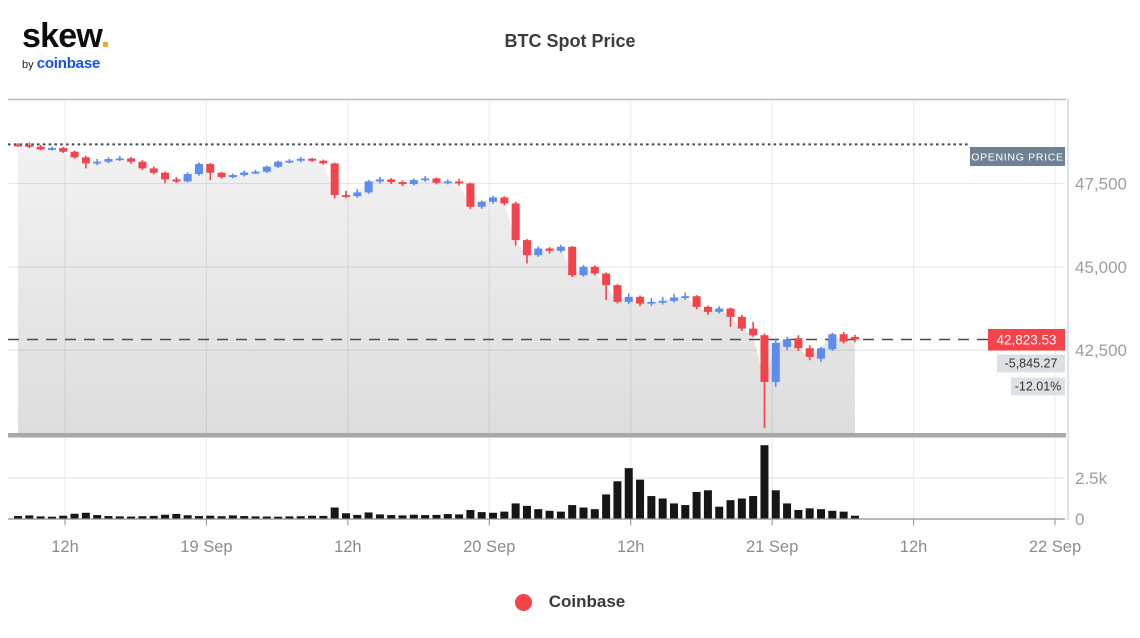 This screenshot has height=638, width=1140. What do you see at coordinates (1038, 387) in the screenshot?
I see `price-change-pct-text: -12.01%` at bounding box center [1038, 387].